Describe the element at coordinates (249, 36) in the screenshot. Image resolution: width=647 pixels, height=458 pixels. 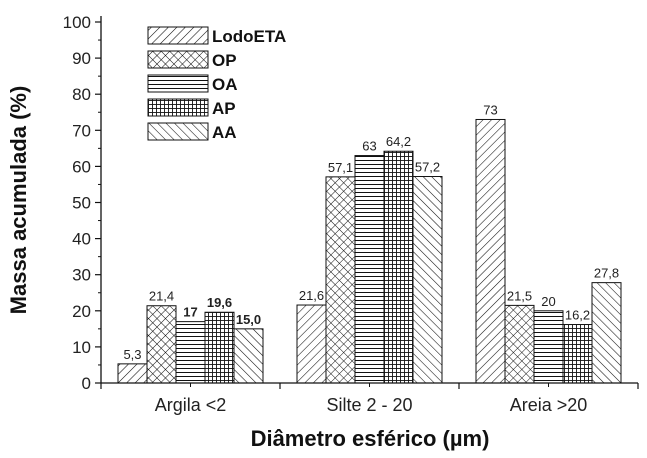
I see `legend-label-lodoeta: LodoETA` at that location.